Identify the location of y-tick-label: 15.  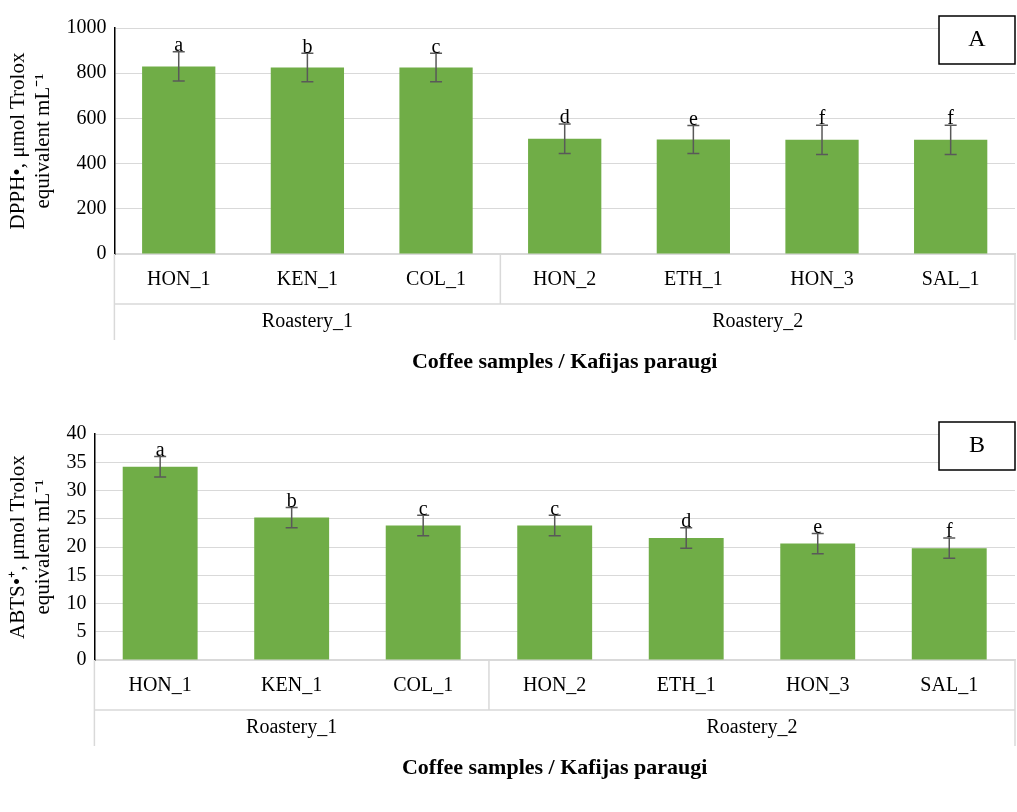
(76, 573).